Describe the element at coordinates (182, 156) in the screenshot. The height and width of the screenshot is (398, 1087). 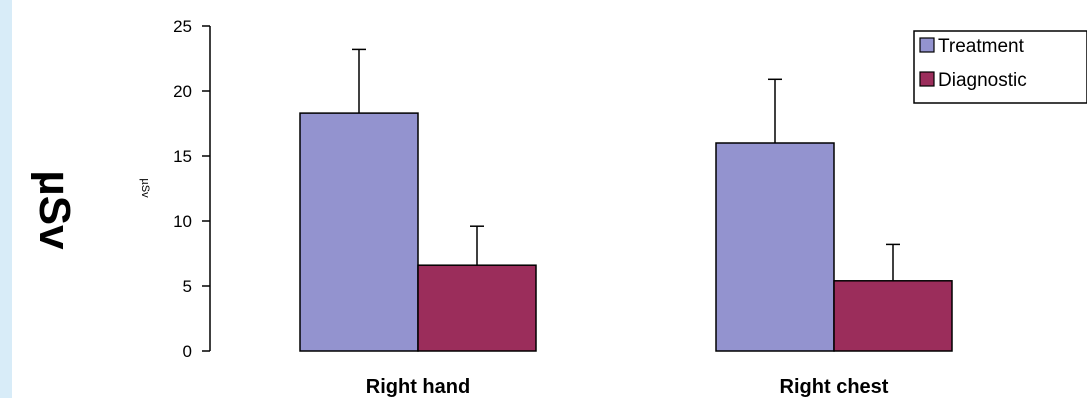
I see `y-tick-label: 15` at that location.